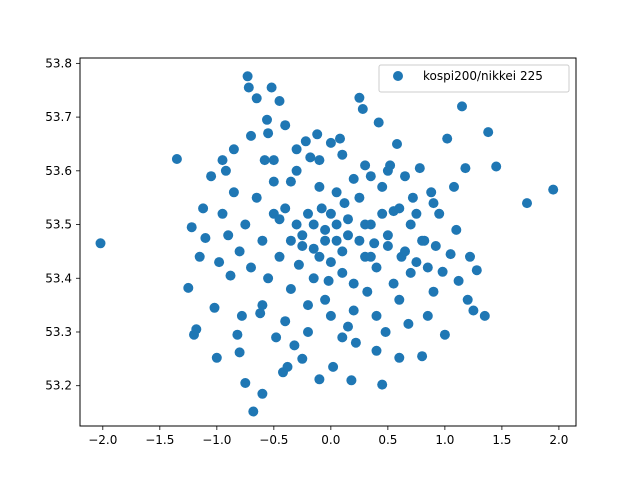 This screenshot has width=640, height=479. What do you see at coordinates (330, 440) in the screenshot?
I see `x-tick-label: 0.0` at bounding box center [330, 440].